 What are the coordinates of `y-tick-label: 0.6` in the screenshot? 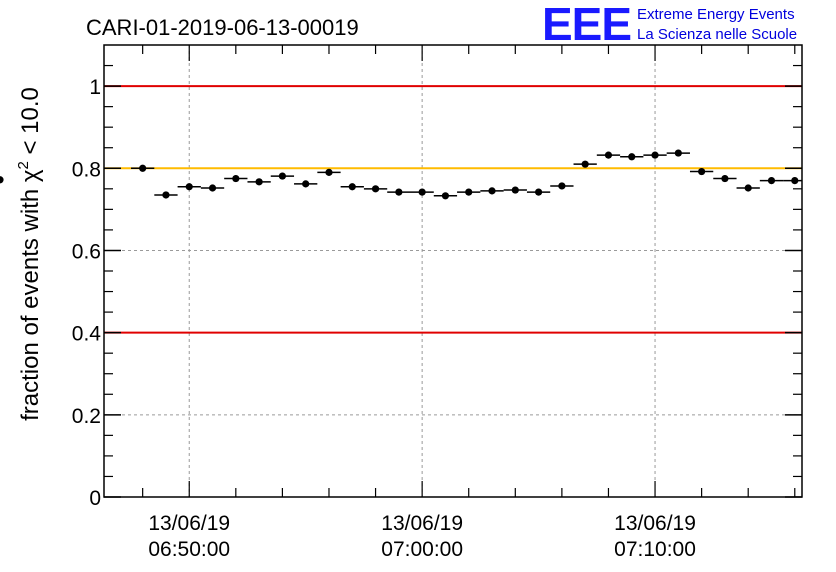 It's located at (86, 251).